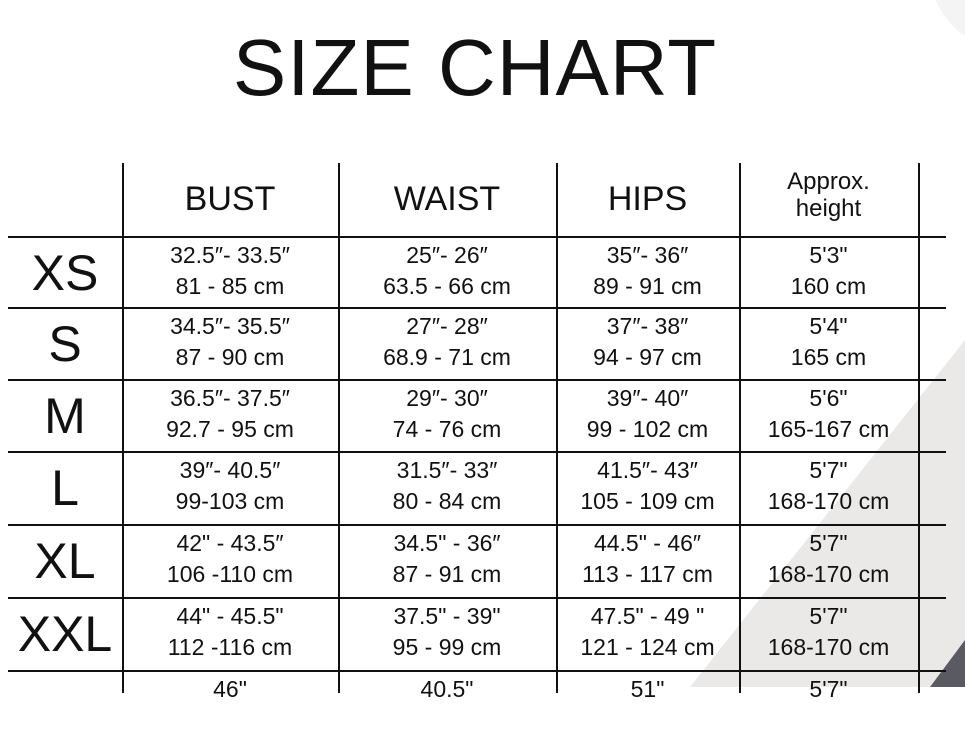 This screenshot has height=740, width=965. I want to click on value-inches: 44.5" - 46″, so click(647, 543).